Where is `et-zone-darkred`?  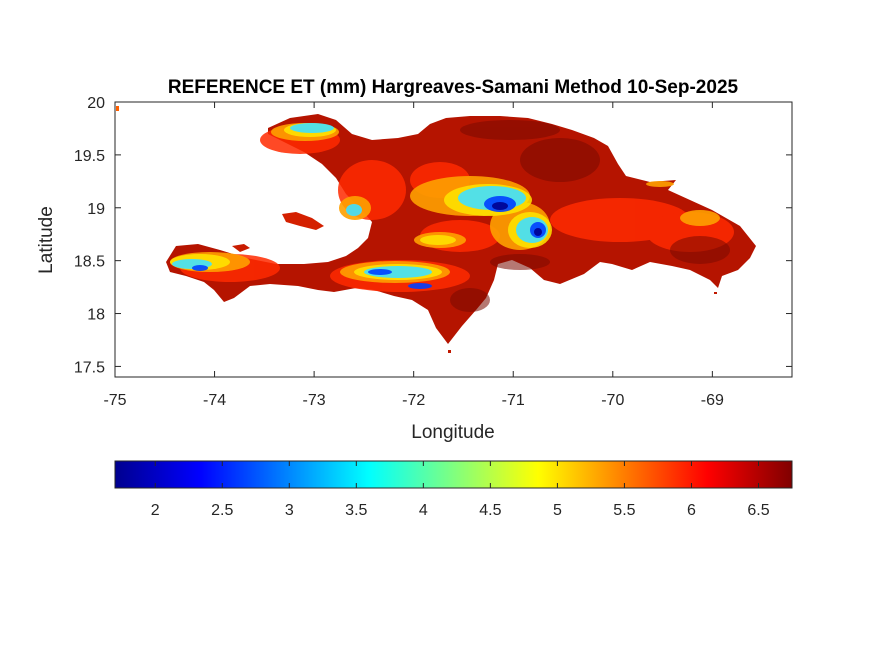 et-zone-darkred is located at coordinates (590, 216).